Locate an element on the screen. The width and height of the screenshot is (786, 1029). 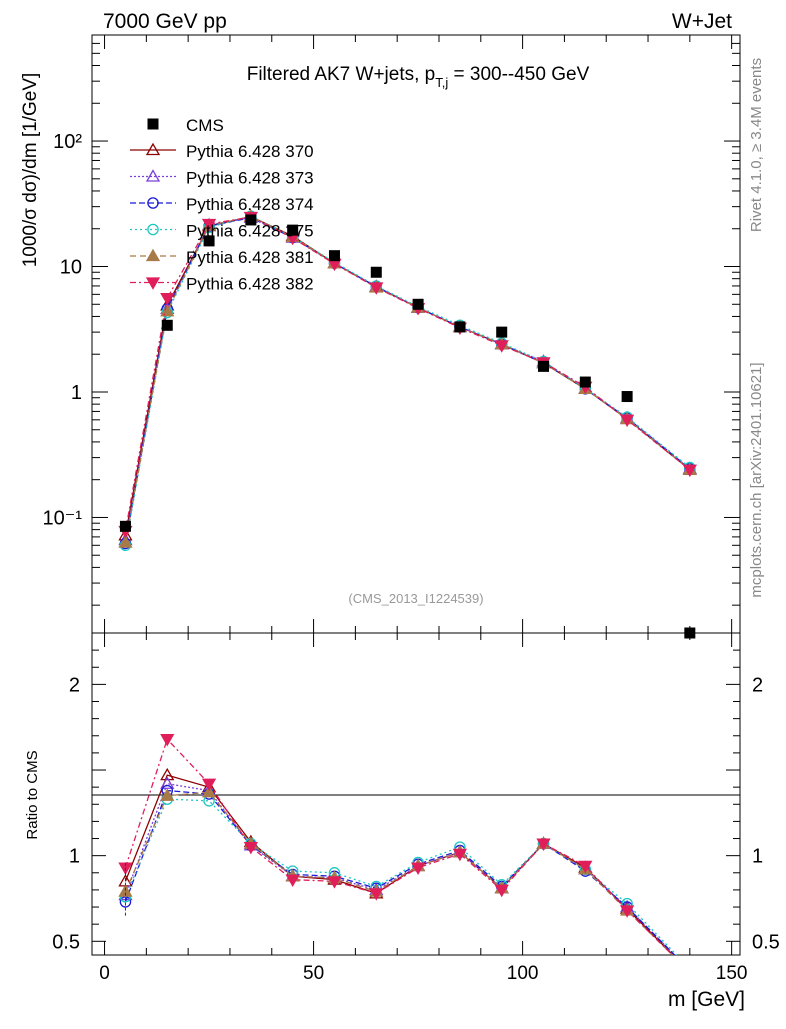
x-tick-label: 0 is located at coordinates (104, 973).